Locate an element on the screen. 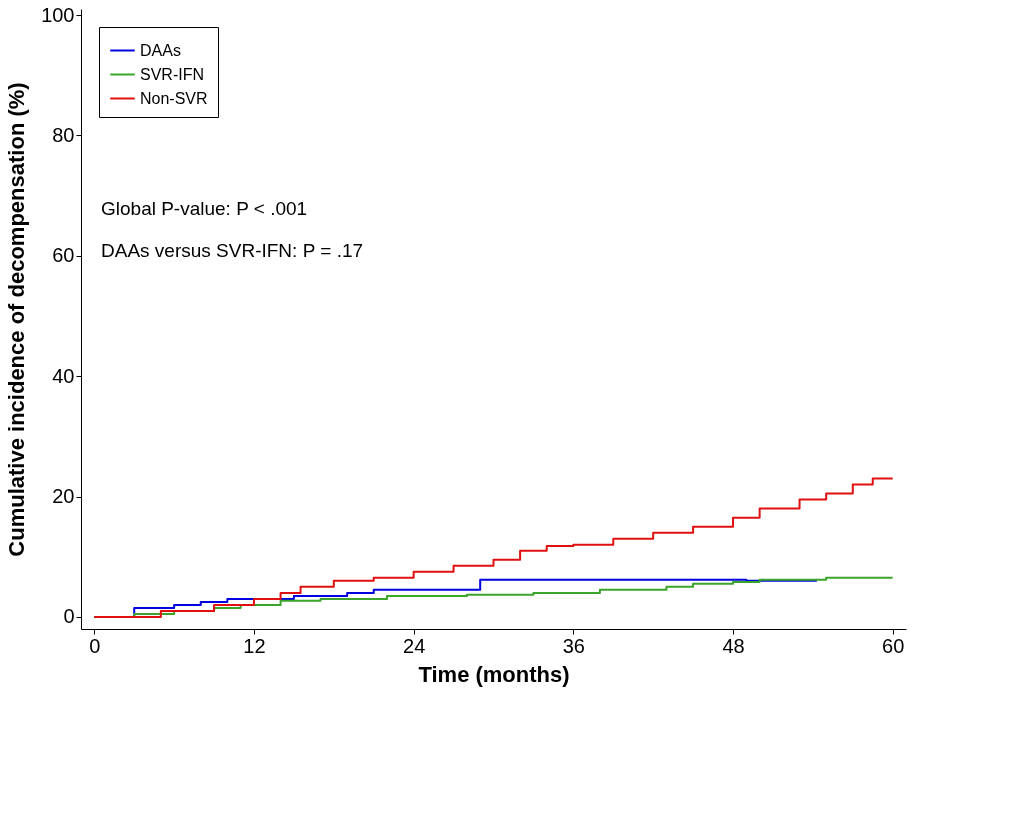 The width and height of the screenshot is (1025, 814). x-tick-label: 0 is located at coordinates (95, 645).